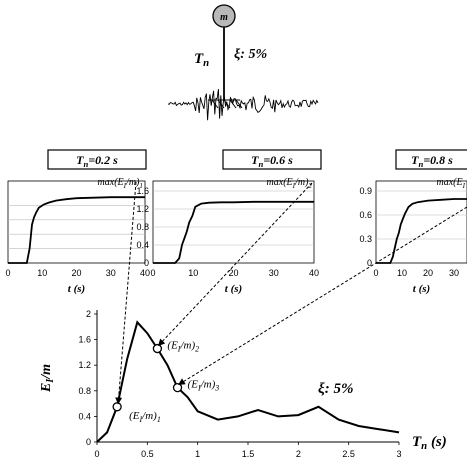  Describe the element at coordinates (84, 391) in the screenshot. I see `main-y-tick-label: 0.8` at that location.